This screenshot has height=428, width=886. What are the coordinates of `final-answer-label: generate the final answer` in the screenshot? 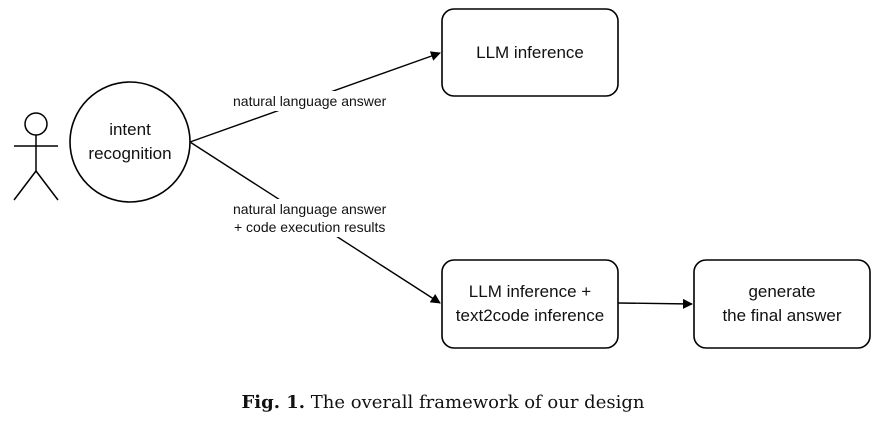 It's located at (782, 304).